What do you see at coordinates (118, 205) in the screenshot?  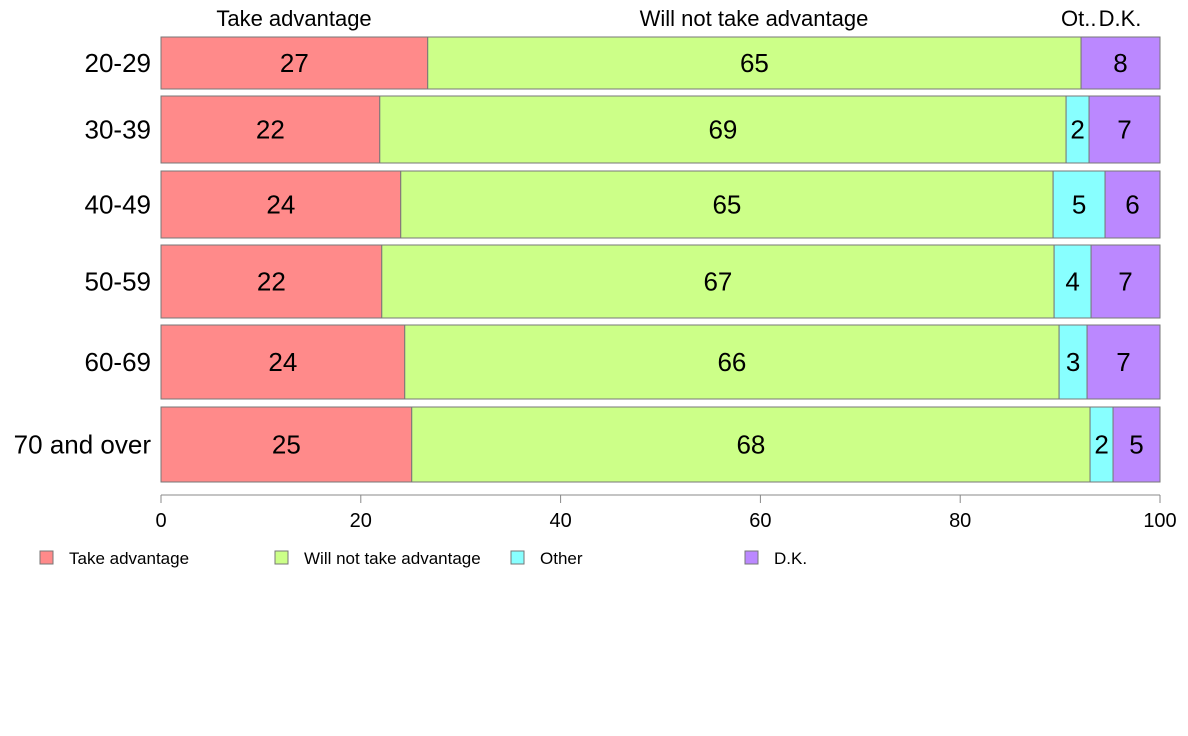 I see `category-label: 40-49` at bounding box center [118, 205].